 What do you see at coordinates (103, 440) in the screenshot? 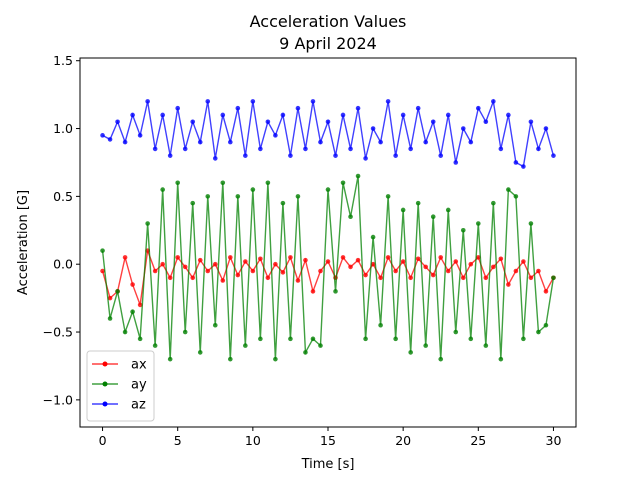
I see `x-tick-label: 0` at bounding box center [103, 440].